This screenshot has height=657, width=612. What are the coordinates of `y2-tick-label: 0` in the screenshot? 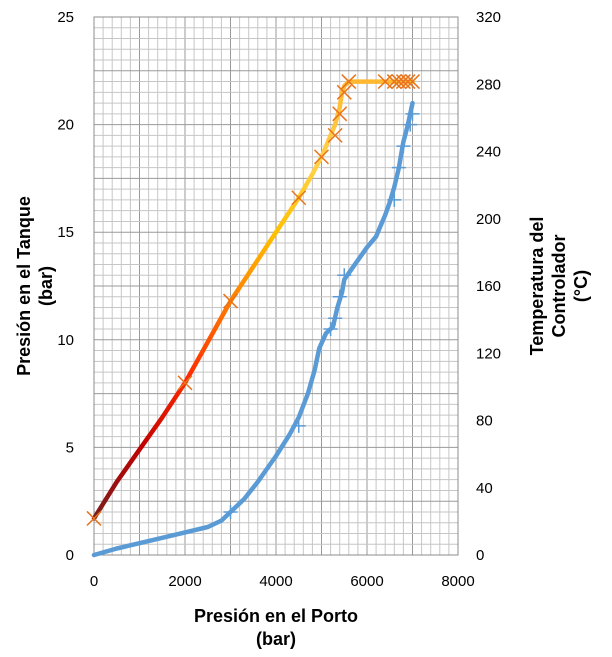 It's located at (480, 555).